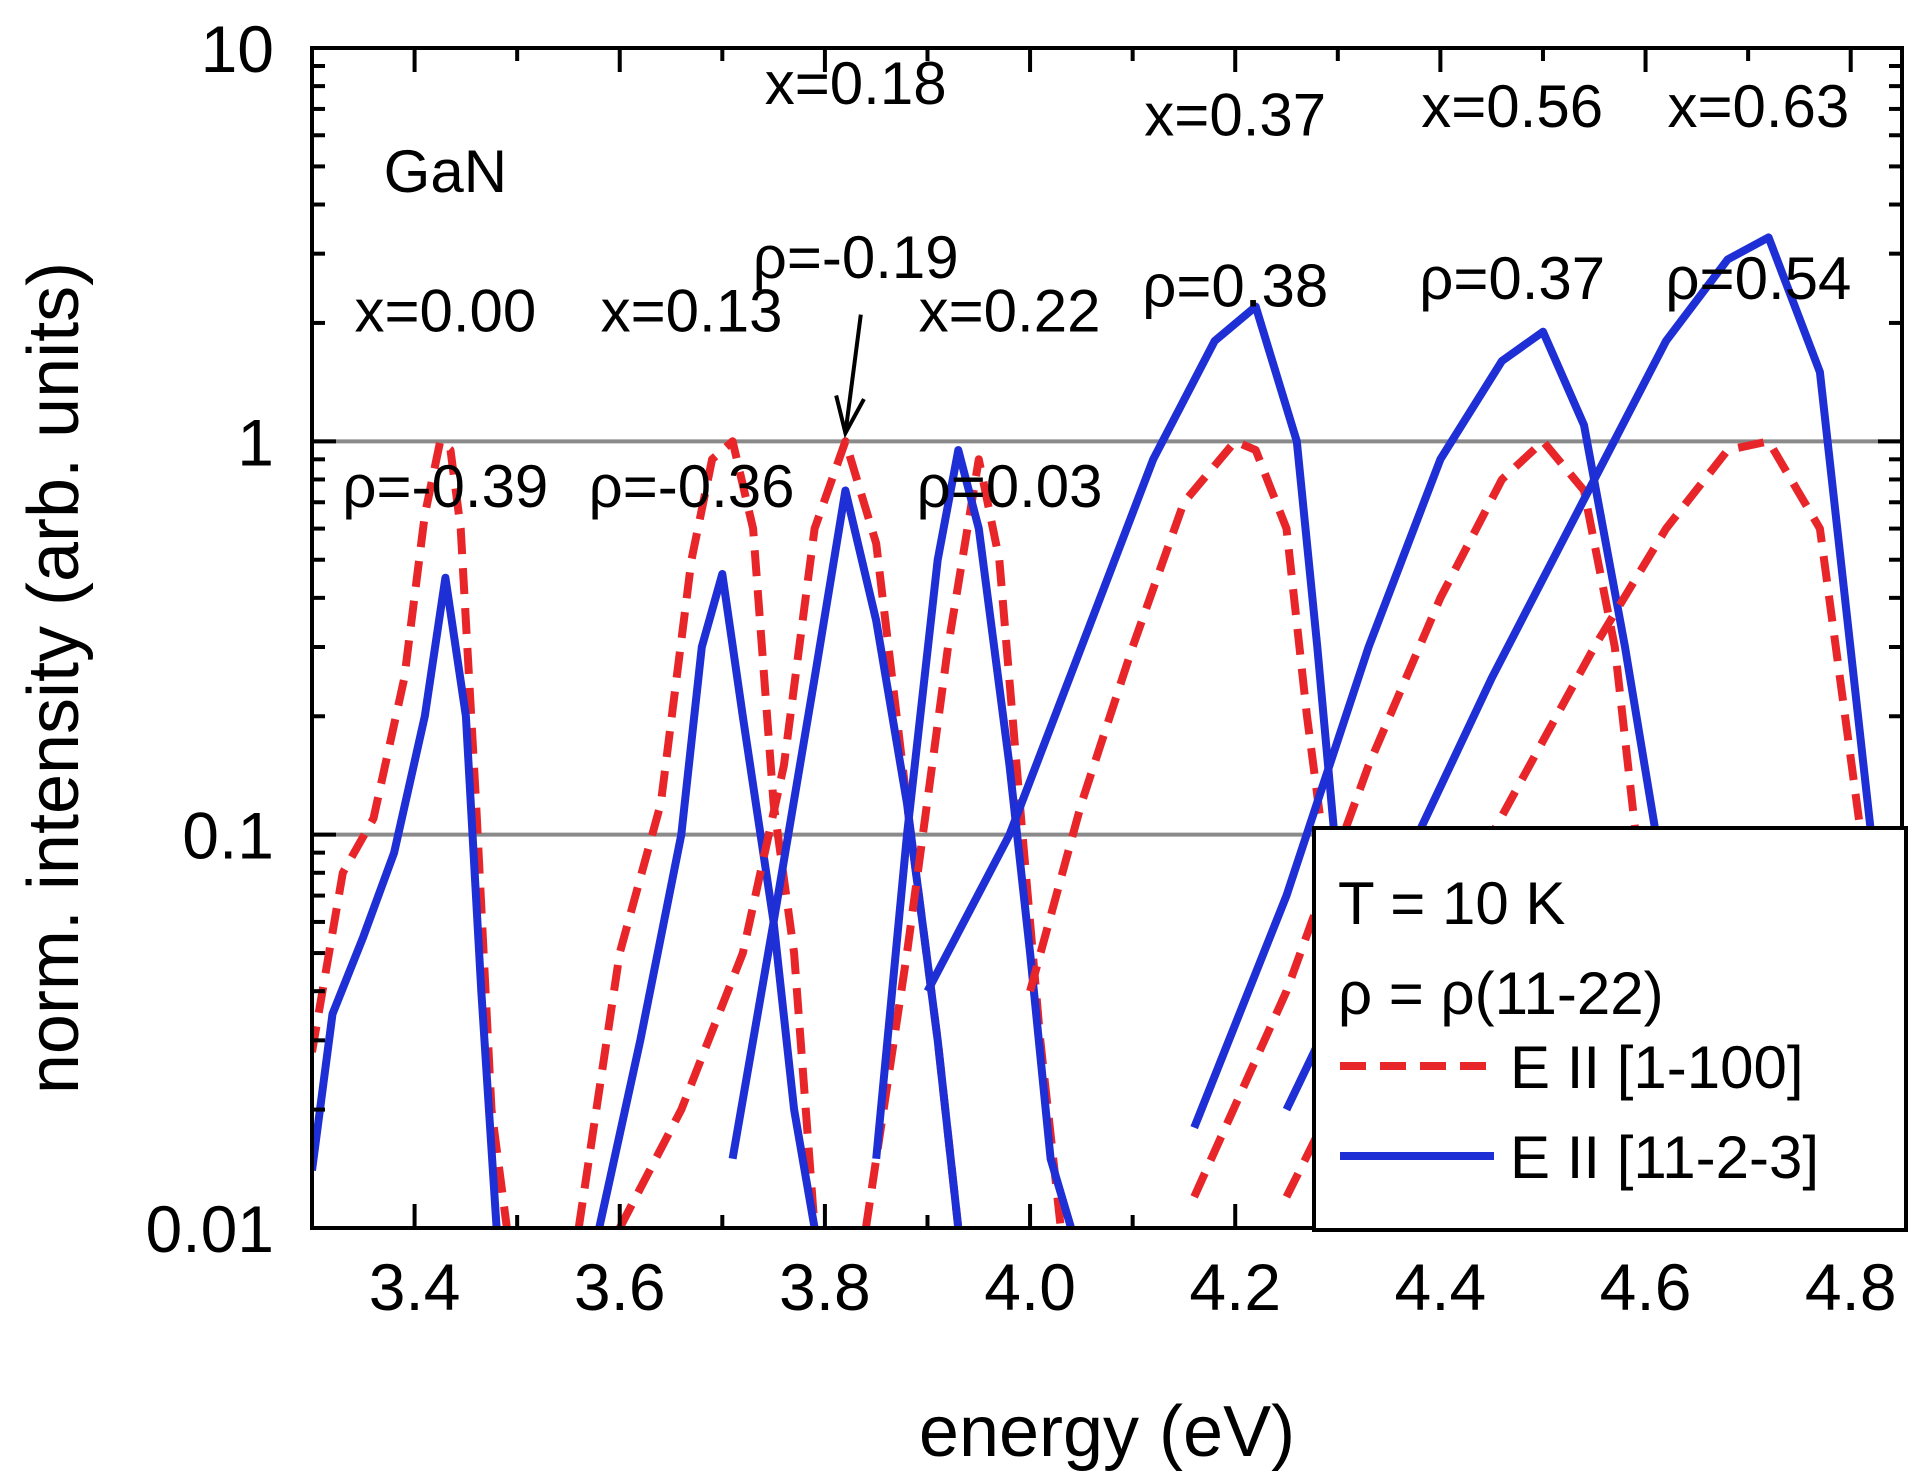  What do you see at coordinates (1235, 114) in the screenshot?
I see `sample-label: x=0.37` at bounding box center [1235, 114].